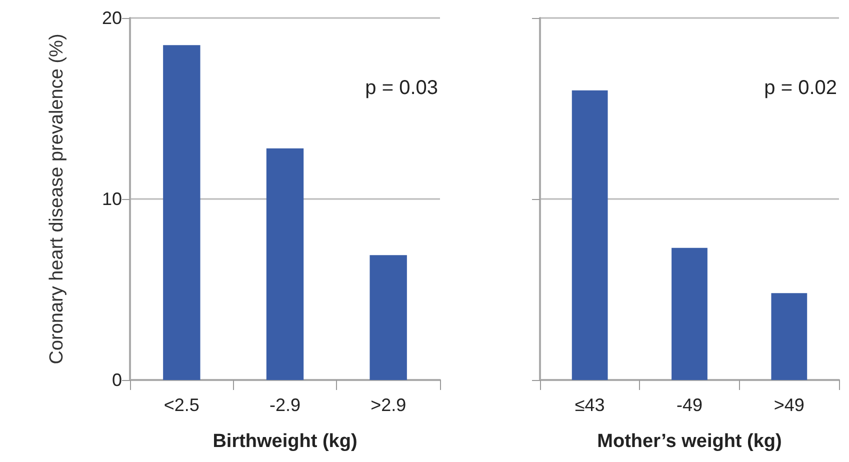 This screenshot has width=849, height=462. What do you see at coordinates (401, 88) in the screenshot?
I see `annotation: p = 0.03` at bounding box center [401, 88].